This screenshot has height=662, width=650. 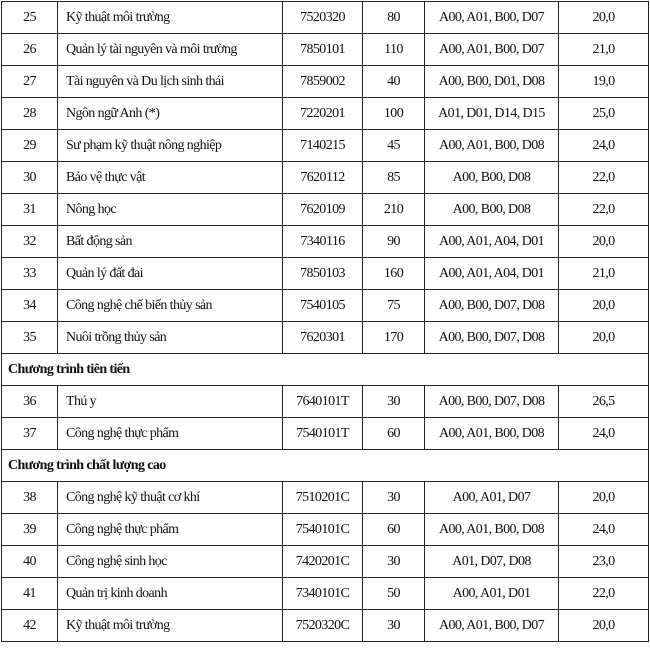 What do you see at coordinates (322, 177) in the screenshot?
I see `major-code-cell: 7620112` at bounding box center [322, 177].